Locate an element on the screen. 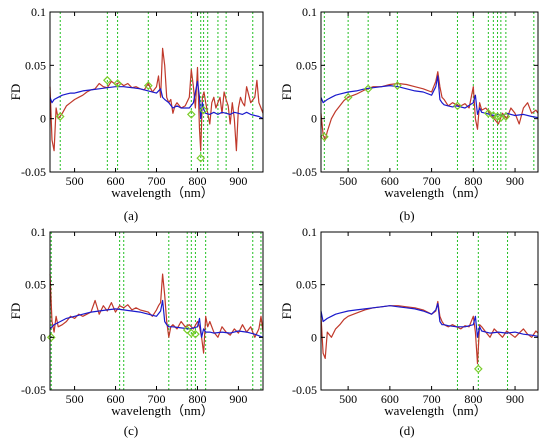 Image resolution: width=550 pixels, height=442 pixels. panel-label: (d) is located at coordinates (406, 430).